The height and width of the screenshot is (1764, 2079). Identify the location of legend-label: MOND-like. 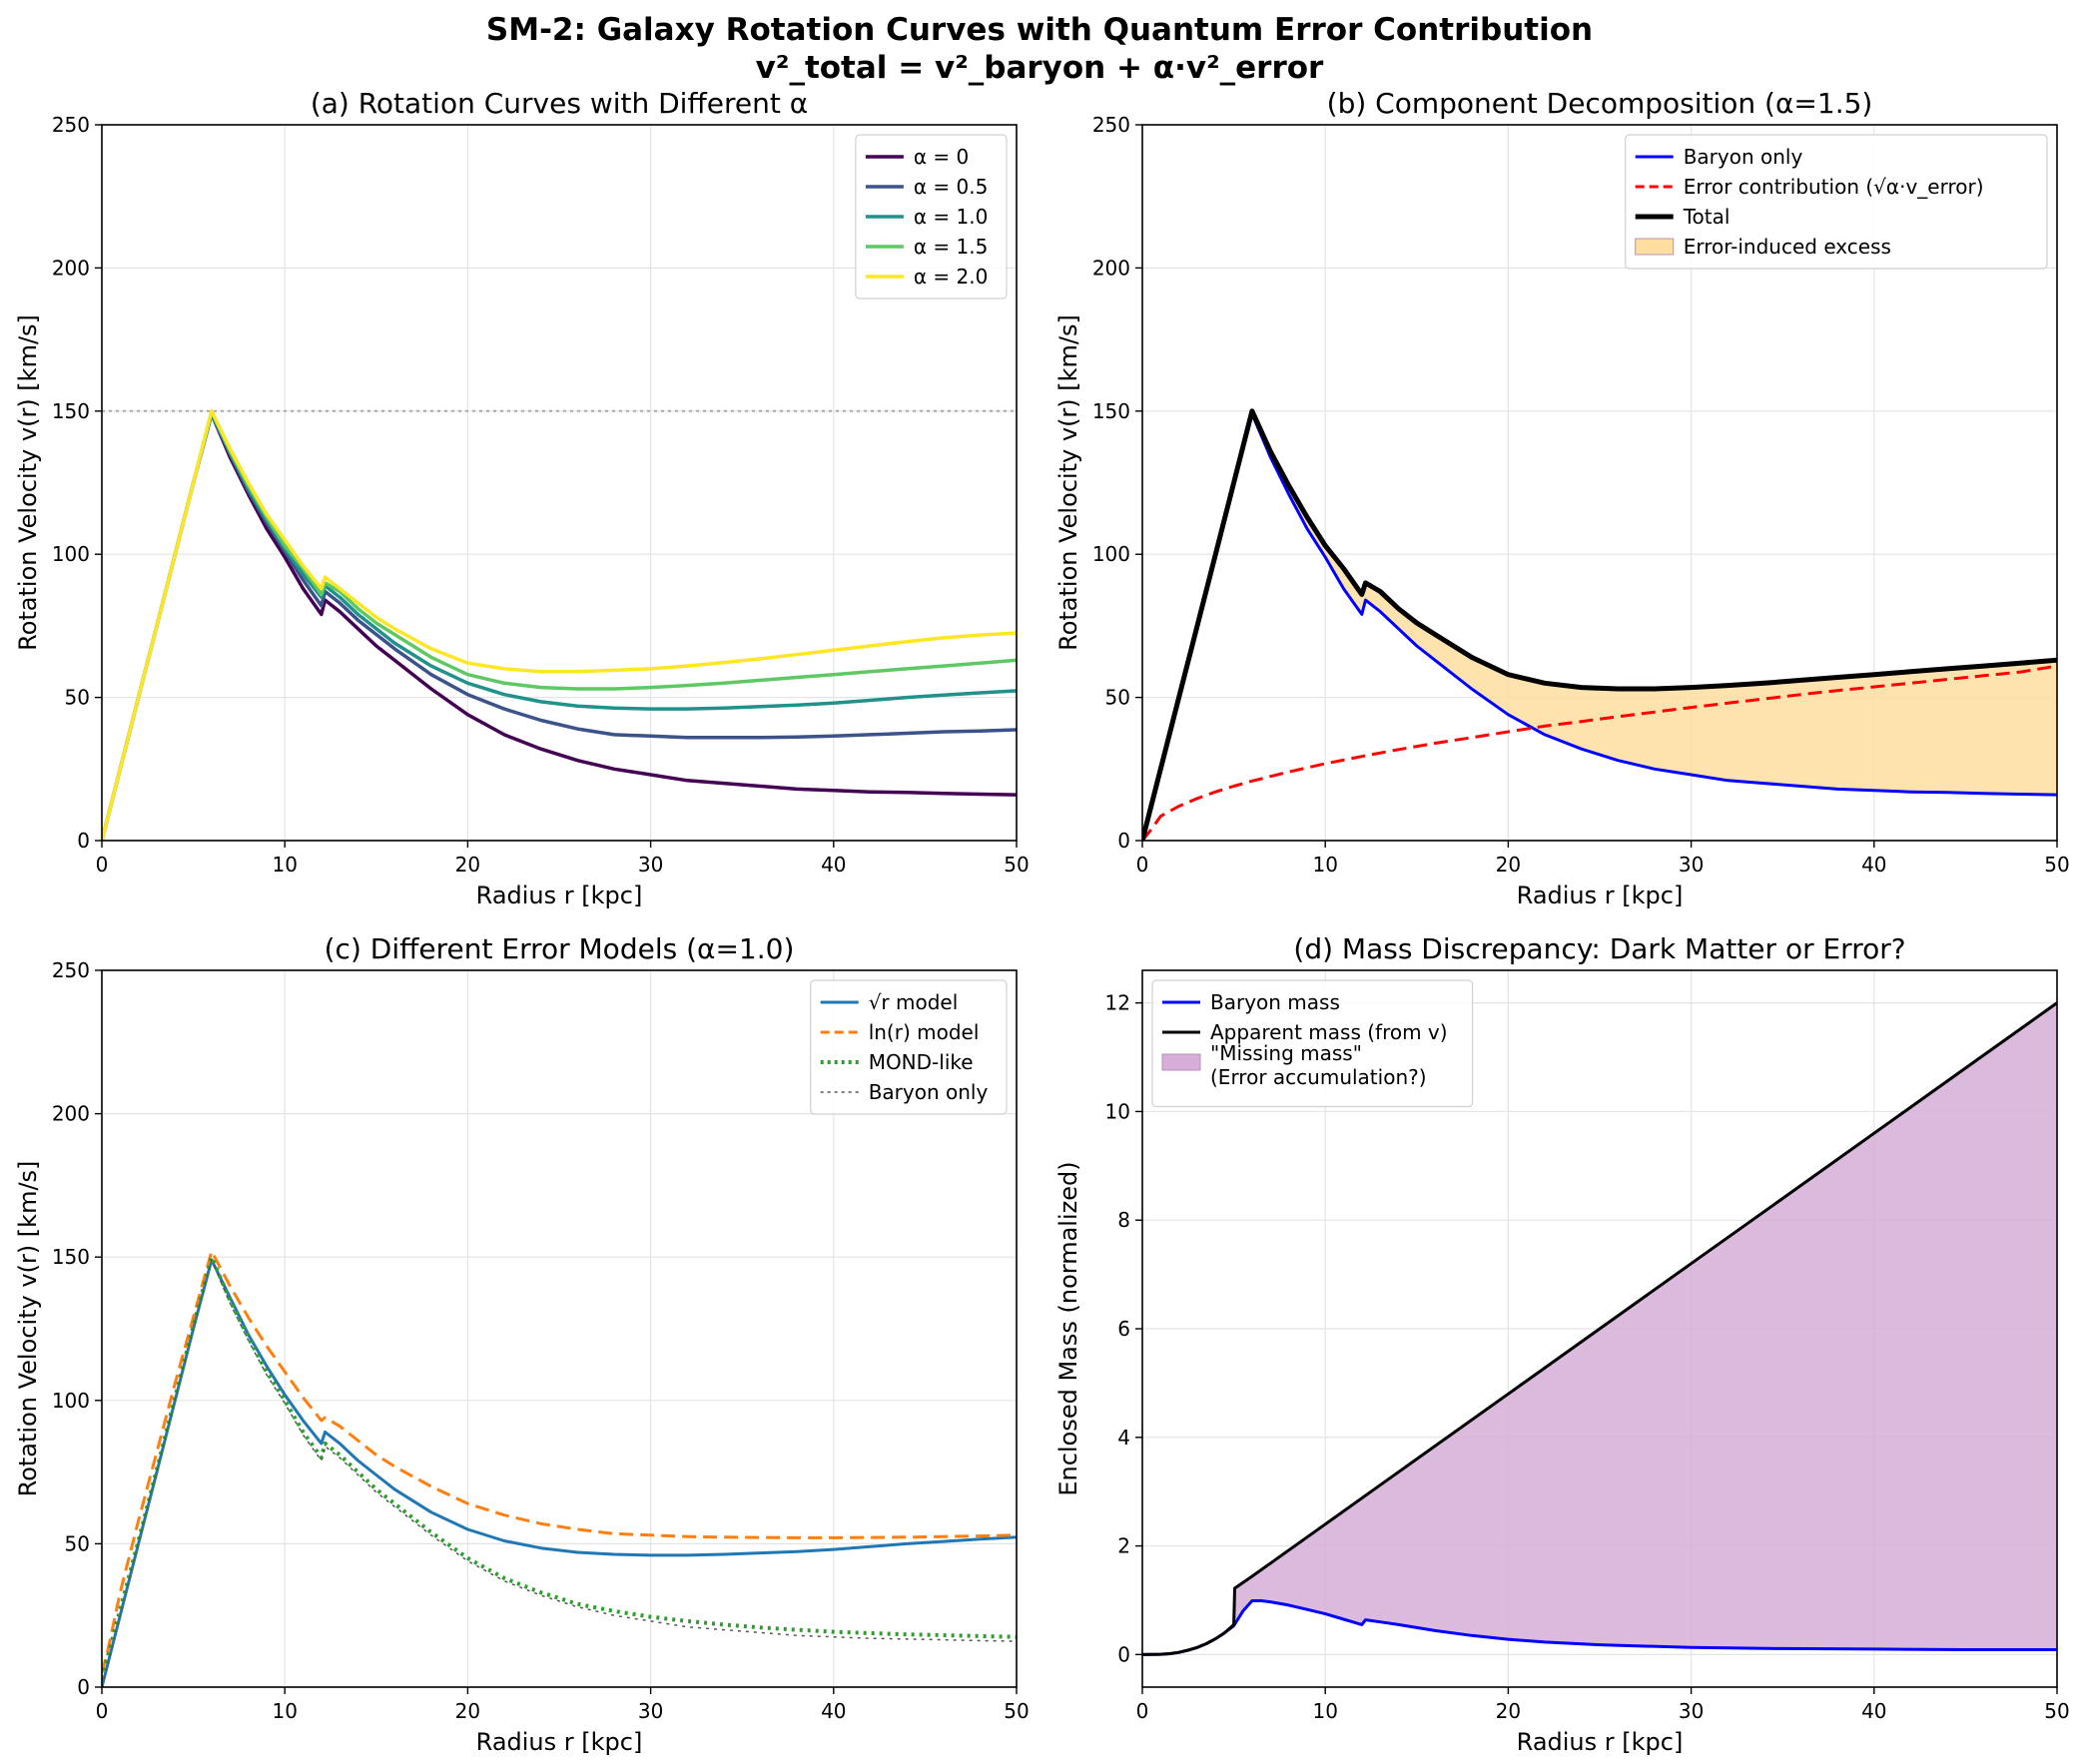
(921, 1062).